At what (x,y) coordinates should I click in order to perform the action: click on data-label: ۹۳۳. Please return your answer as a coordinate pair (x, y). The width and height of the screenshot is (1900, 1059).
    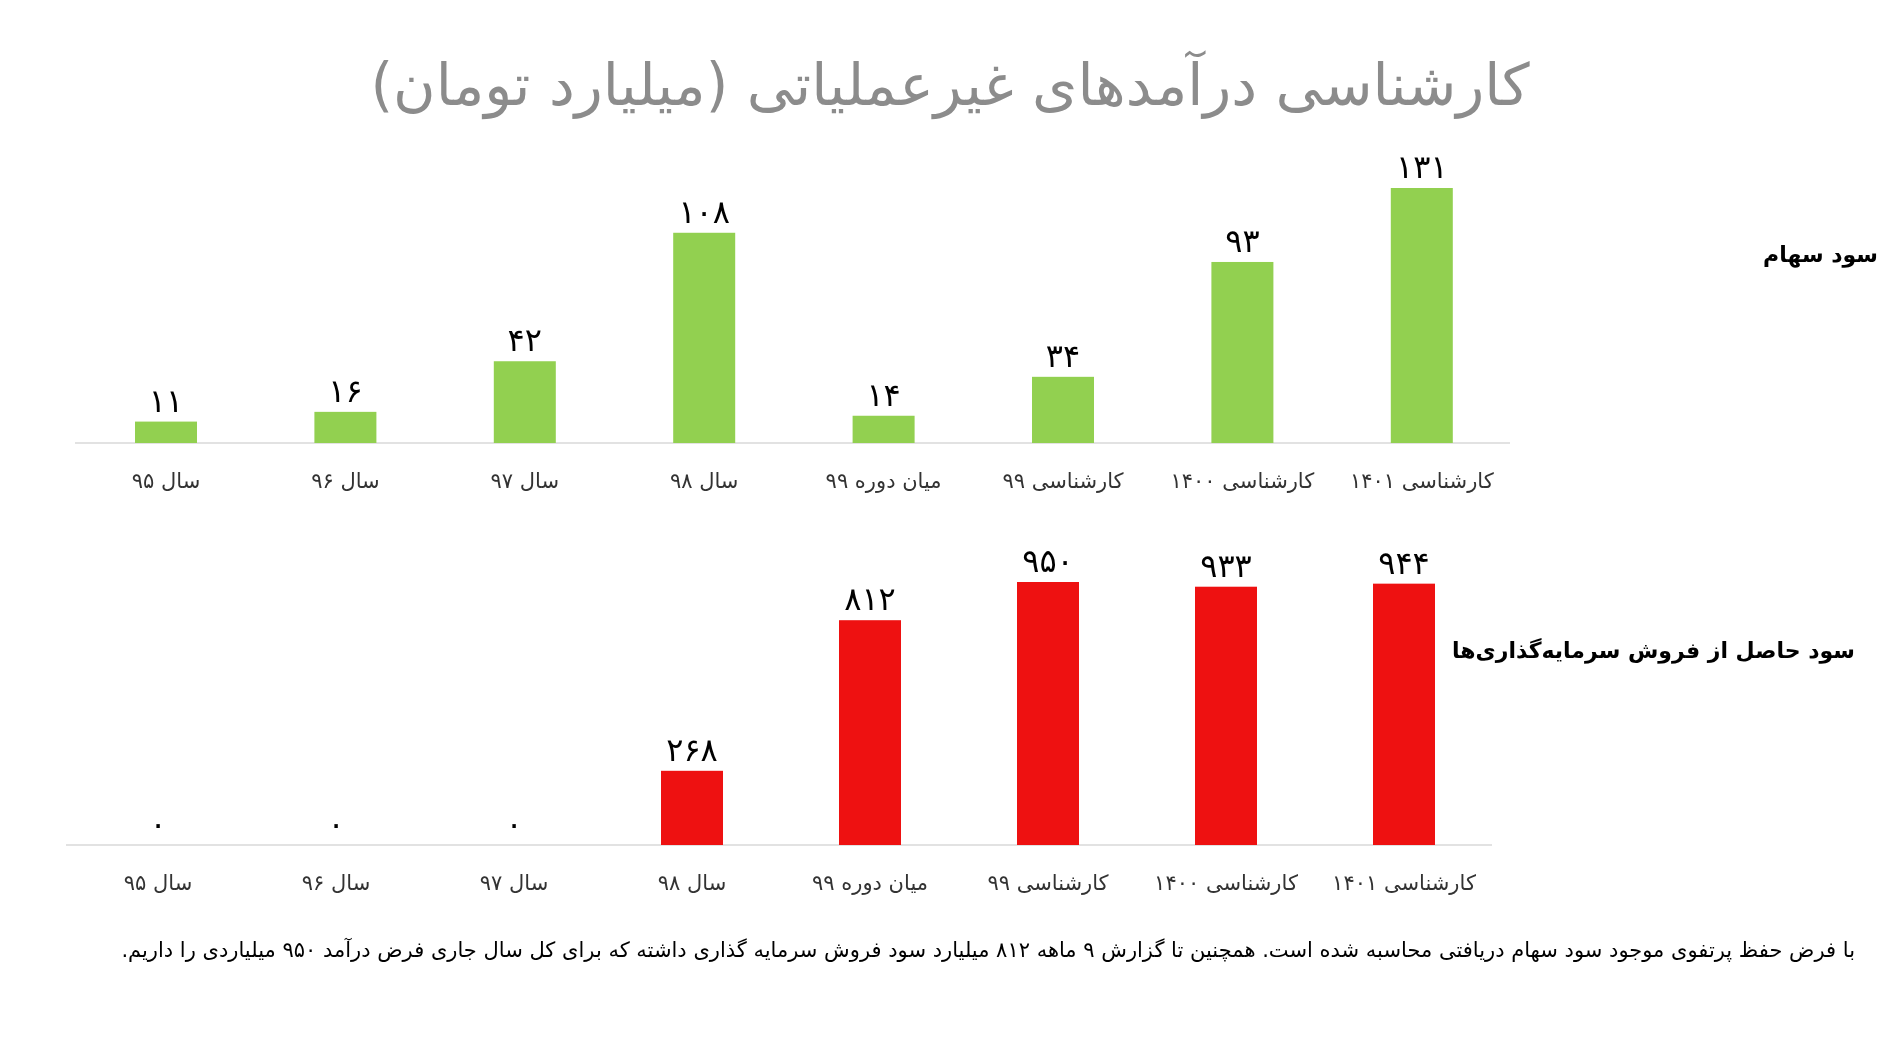
    Looking at the image, I should click on (1226, 565).